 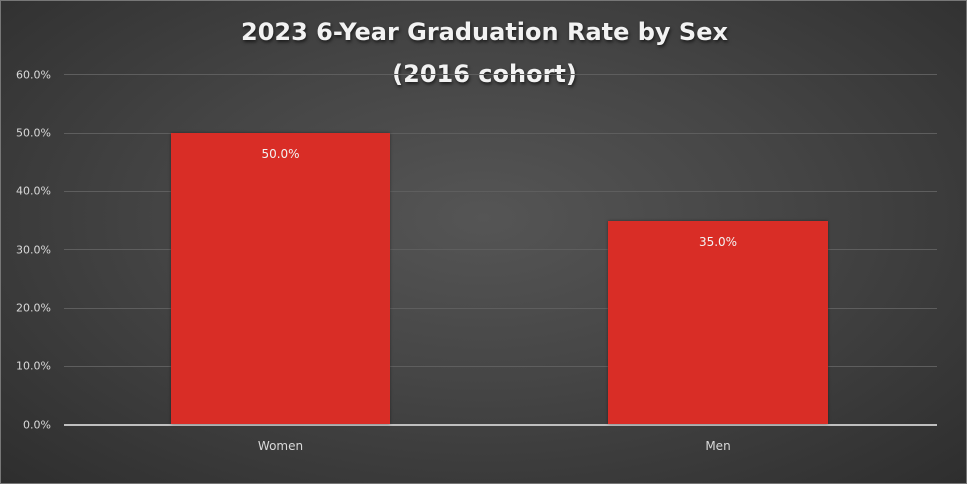 I want to click on x-label-women: Women, so click(x=280, y=446).